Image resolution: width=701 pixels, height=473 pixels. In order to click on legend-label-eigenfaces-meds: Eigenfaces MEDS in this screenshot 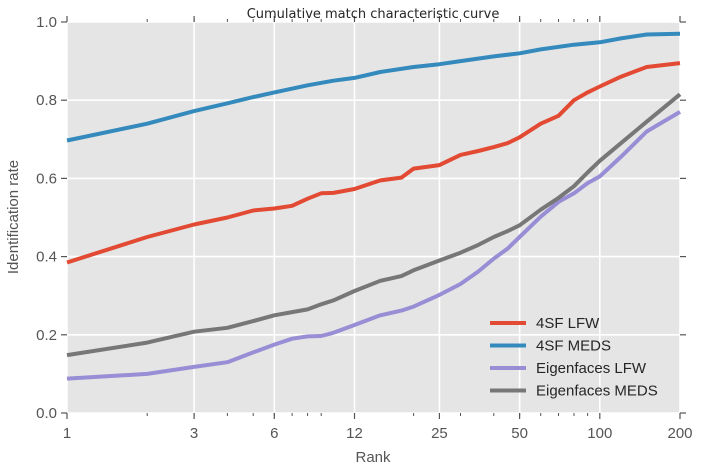, I will do `click(597, 391)`.